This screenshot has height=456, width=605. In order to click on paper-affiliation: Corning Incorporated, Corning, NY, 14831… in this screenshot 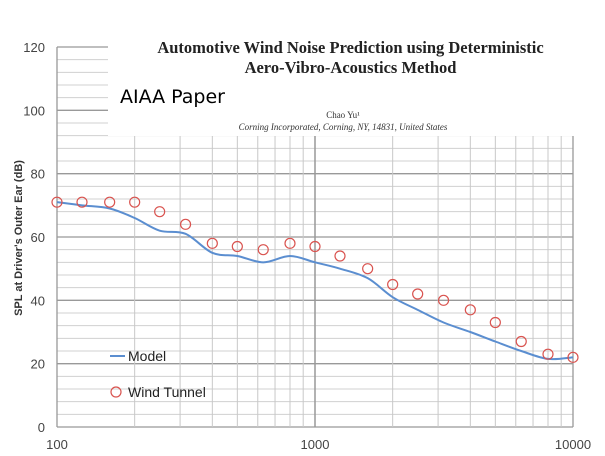, I will do `click(343, 127)`.